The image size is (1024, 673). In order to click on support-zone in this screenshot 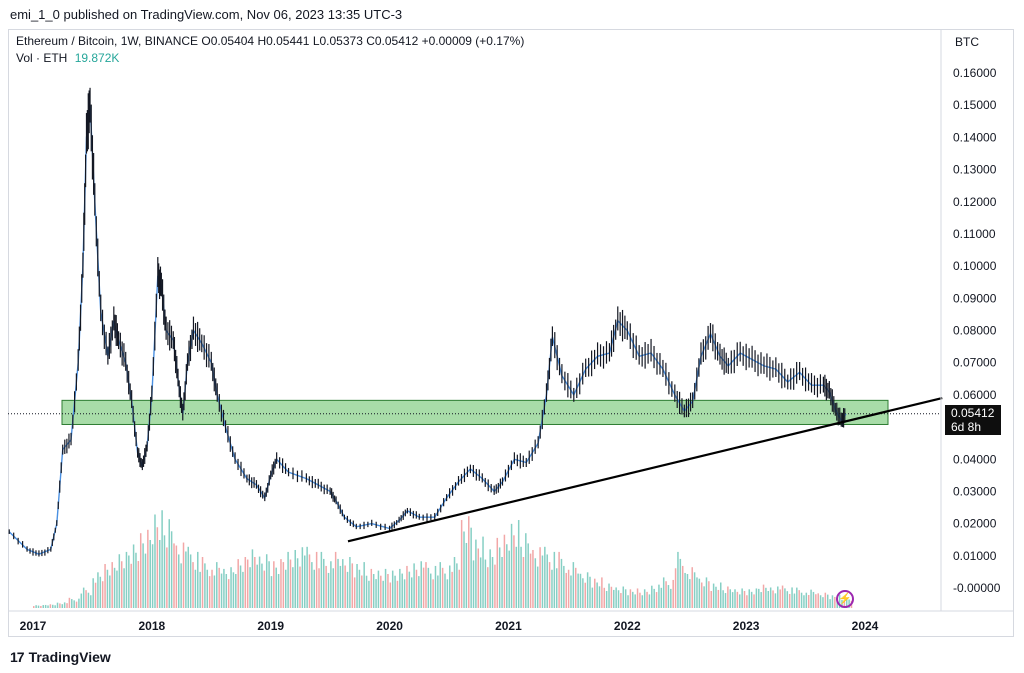, I will do `click(475, 412)`.